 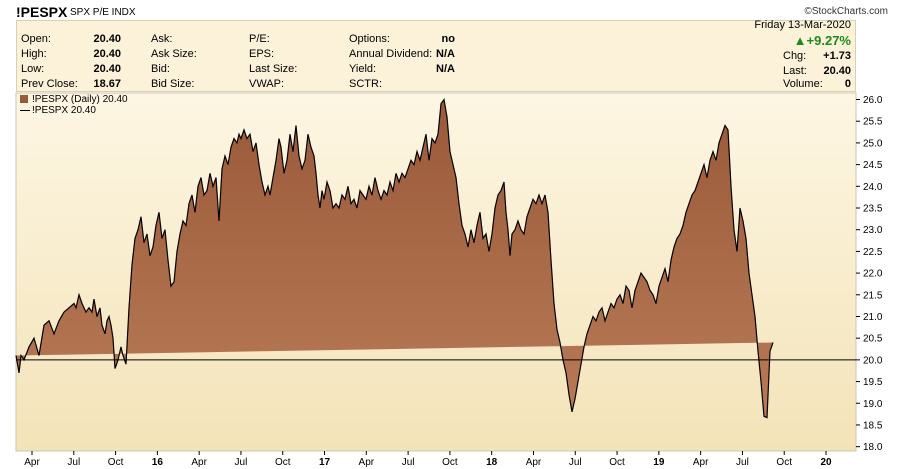 I want to click on y-tick-label: 22.0, so click(x=873, y=274).